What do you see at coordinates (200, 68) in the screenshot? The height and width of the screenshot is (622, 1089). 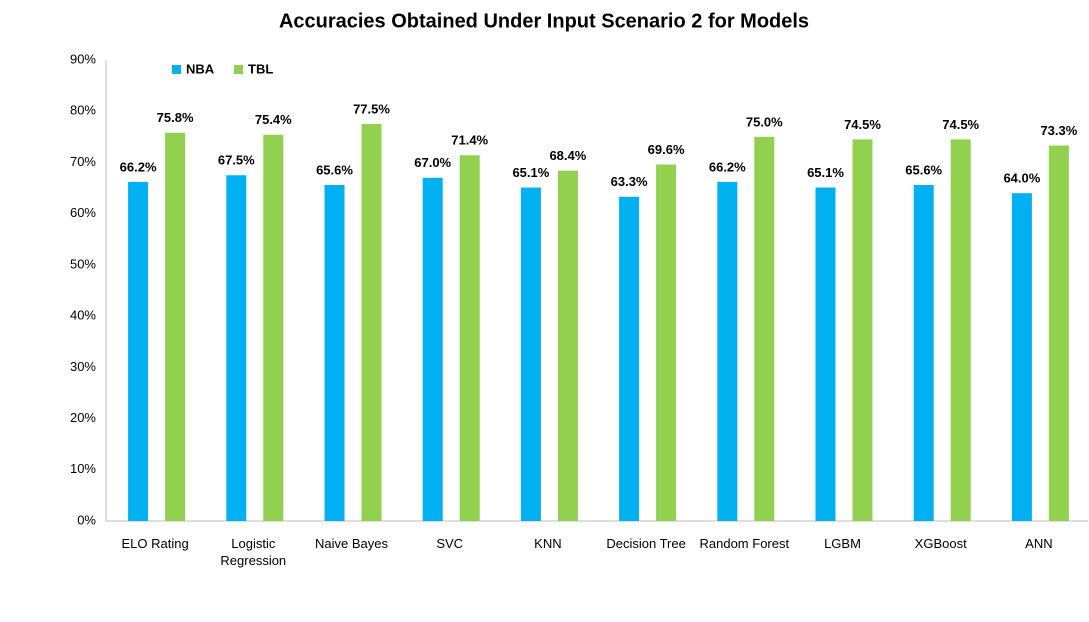 I see `legend-label: NBA` at bounding box center [200, 68].